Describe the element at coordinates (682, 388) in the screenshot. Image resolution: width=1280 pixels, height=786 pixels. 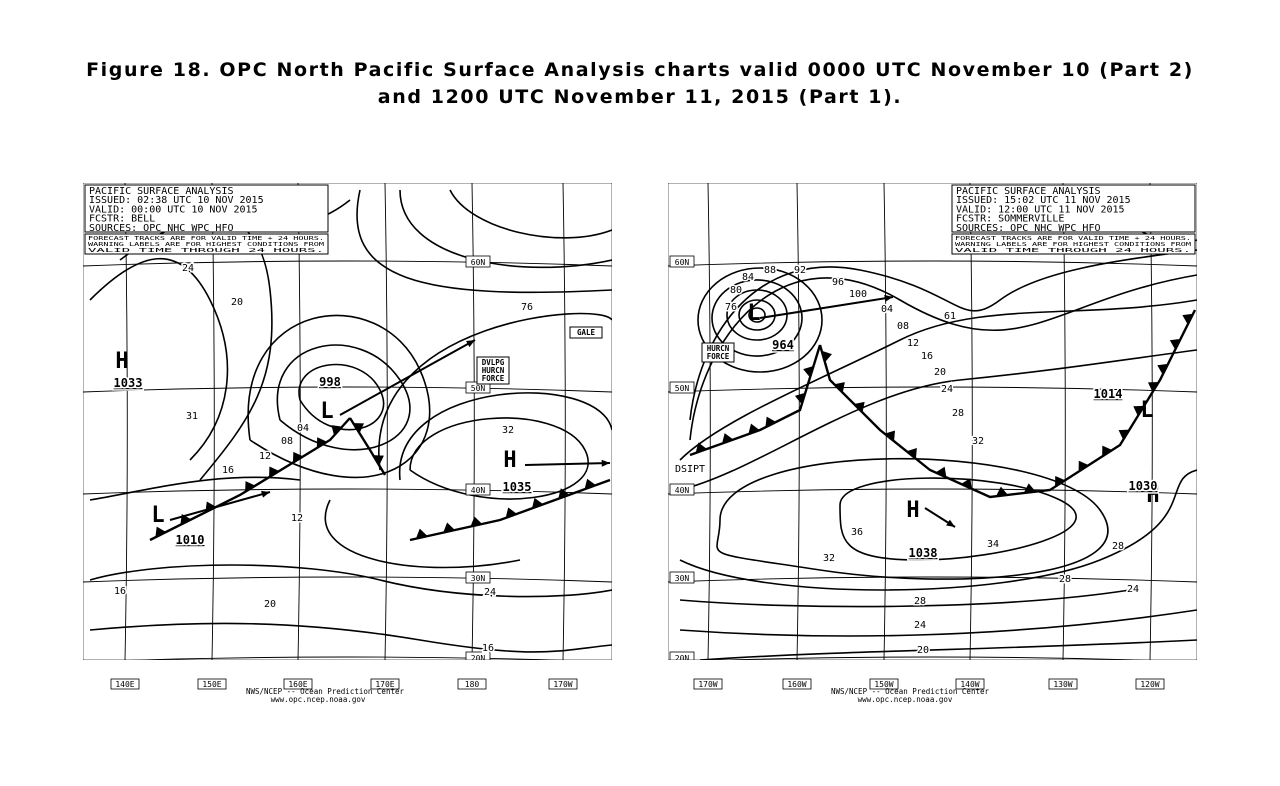
I see `latitude-label: 50N` at that location.